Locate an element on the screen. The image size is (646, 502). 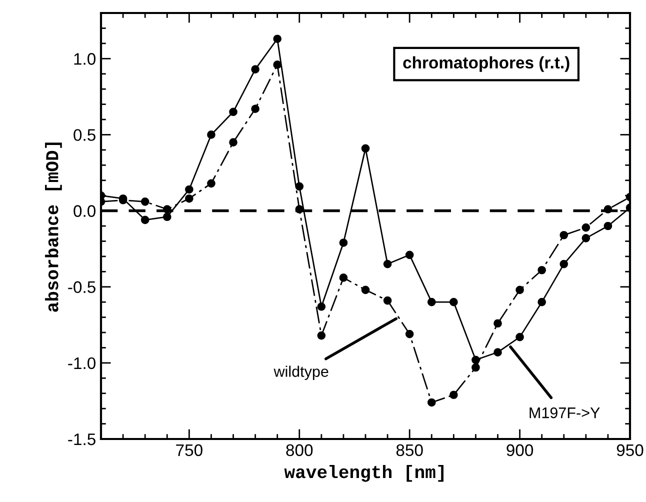
annotation: wildtype is located at coordinates (301, 373).